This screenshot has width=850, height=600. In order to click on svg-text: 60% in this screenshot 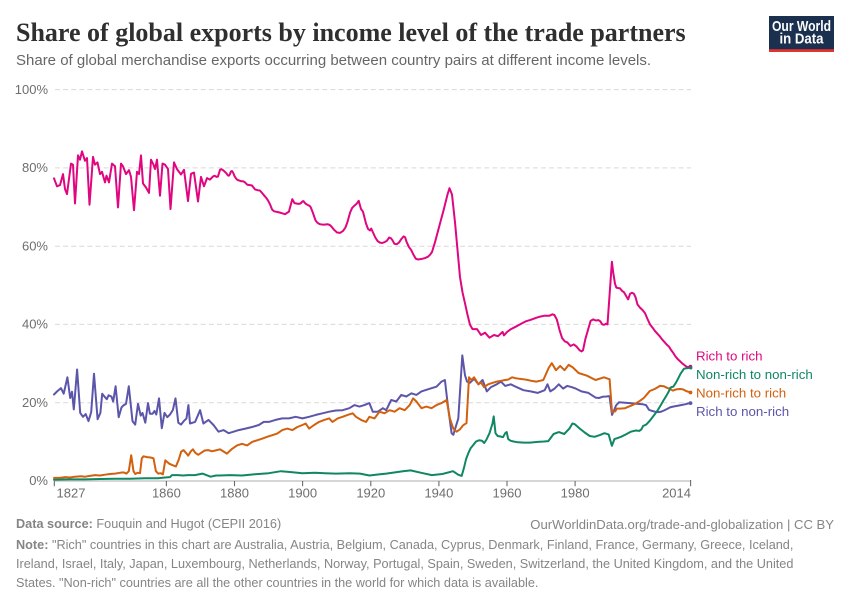, I will do `click(35, 245)`.